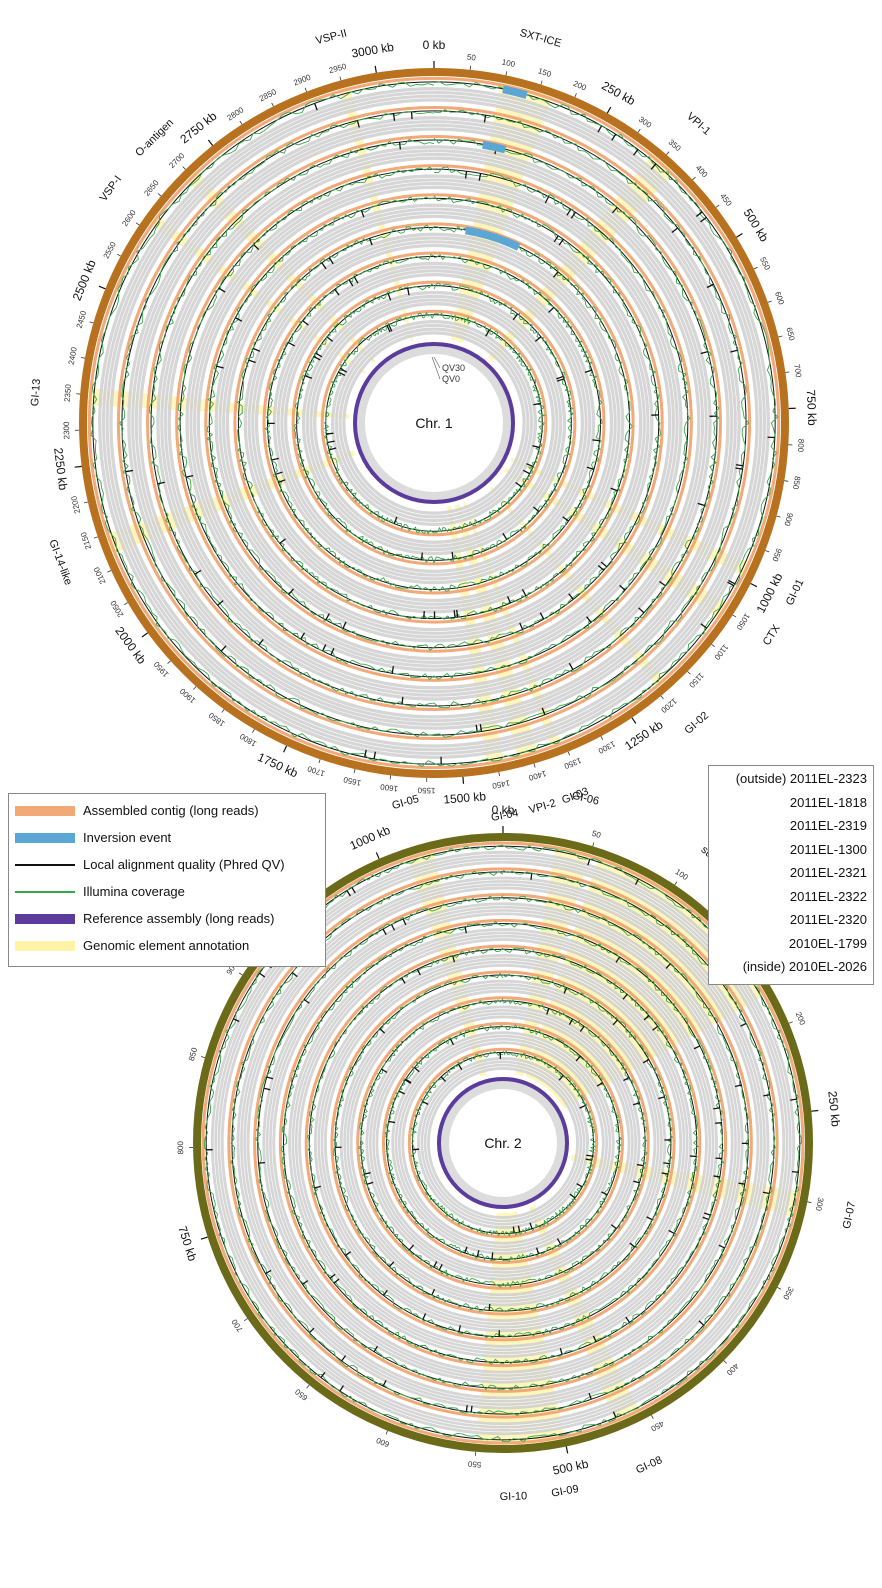 This screenshot has width=882, height=1588. I want to click on sample-label: 2011EL-2319, so click(828, 825).